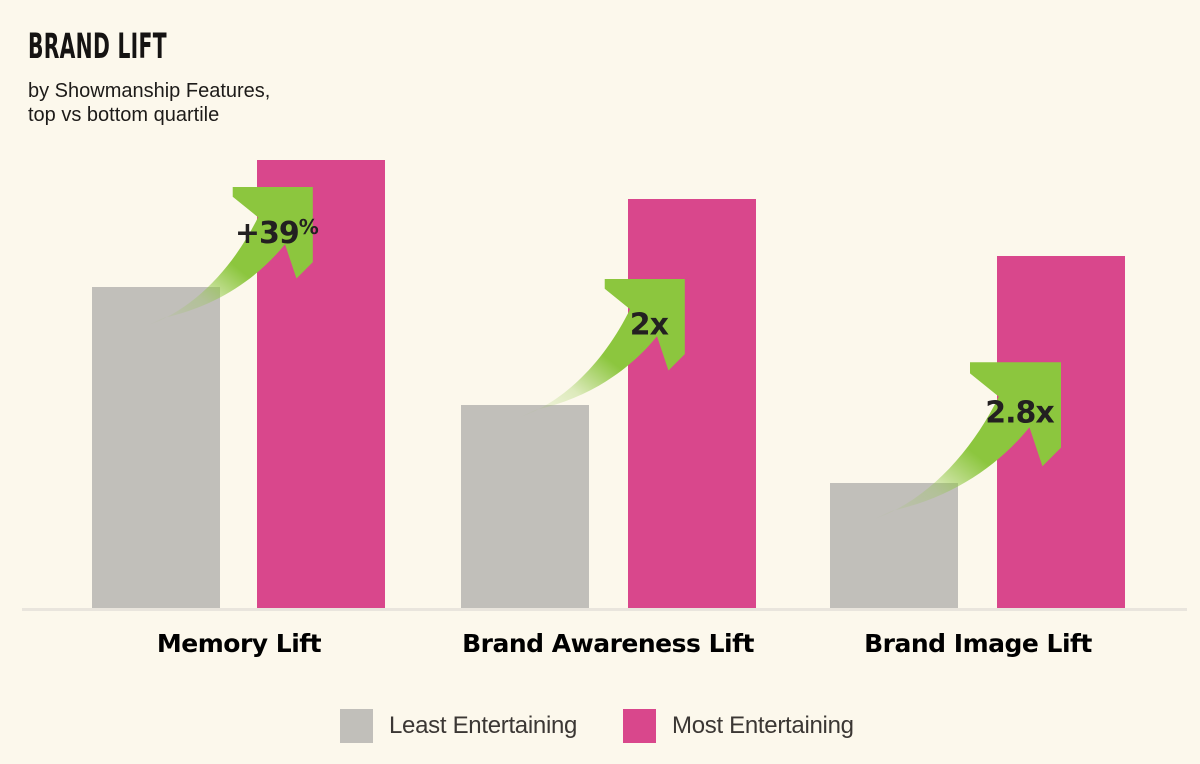 This screenshot has width=1200, height=764. What do you see at coordinates (763, 725) in the screenshot?
I see `legend-label: Most Entertaining` at bounding box center [763, 725].